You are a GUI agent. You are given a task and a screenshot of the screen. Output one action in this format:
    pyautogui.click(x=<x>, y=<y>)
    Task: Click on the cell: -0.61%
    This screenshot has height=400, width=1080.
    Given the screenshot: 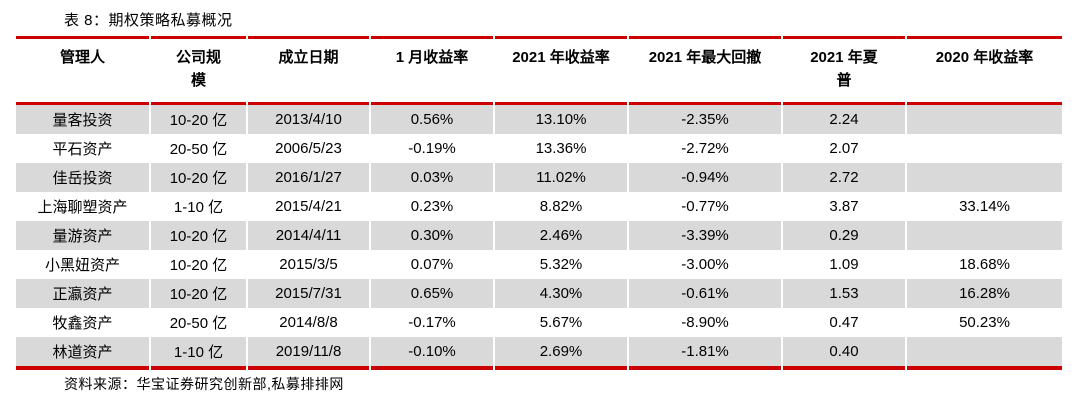 What is the action you would take?
    pyautogui.click(x=705, y=293)
    